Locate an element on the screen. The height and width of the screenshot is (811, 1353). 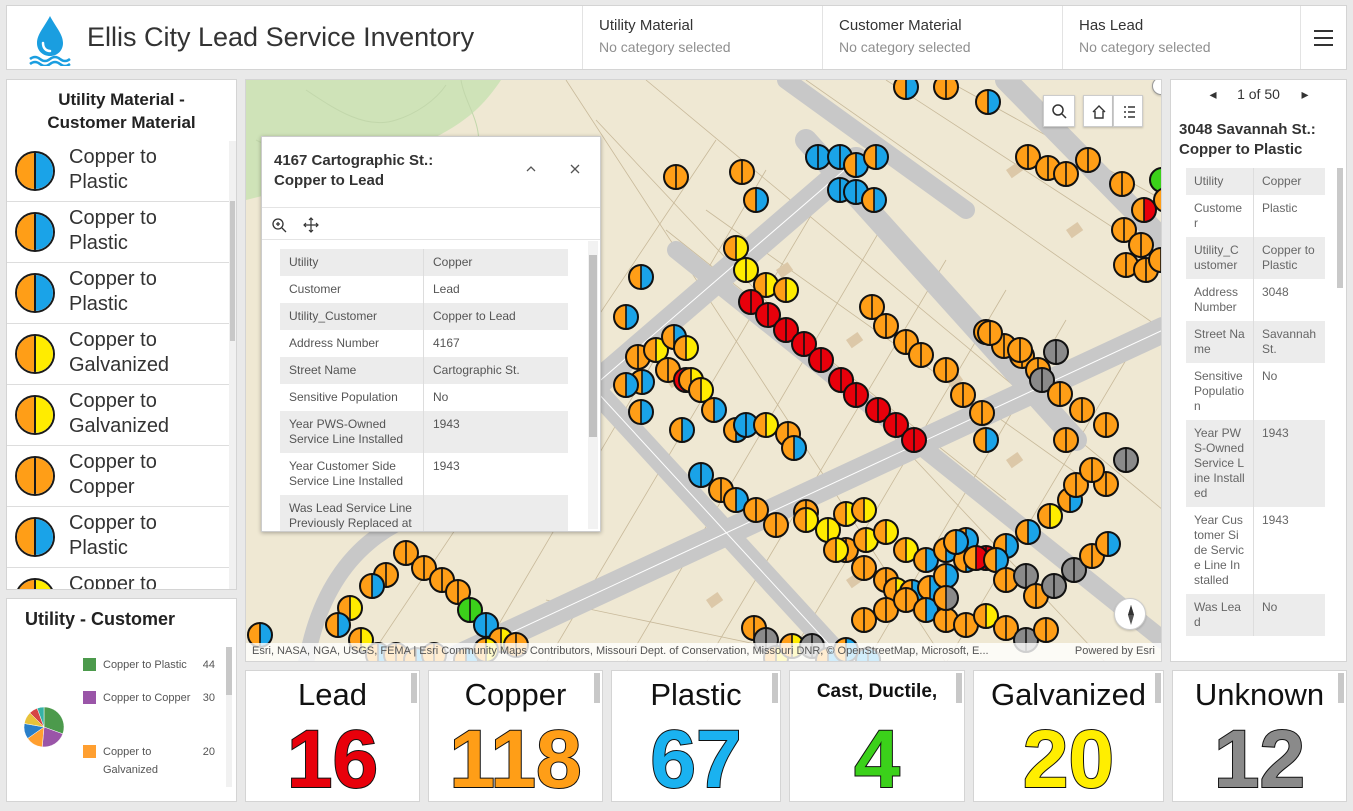
map-home-button is located at coordinates (1098, 111).